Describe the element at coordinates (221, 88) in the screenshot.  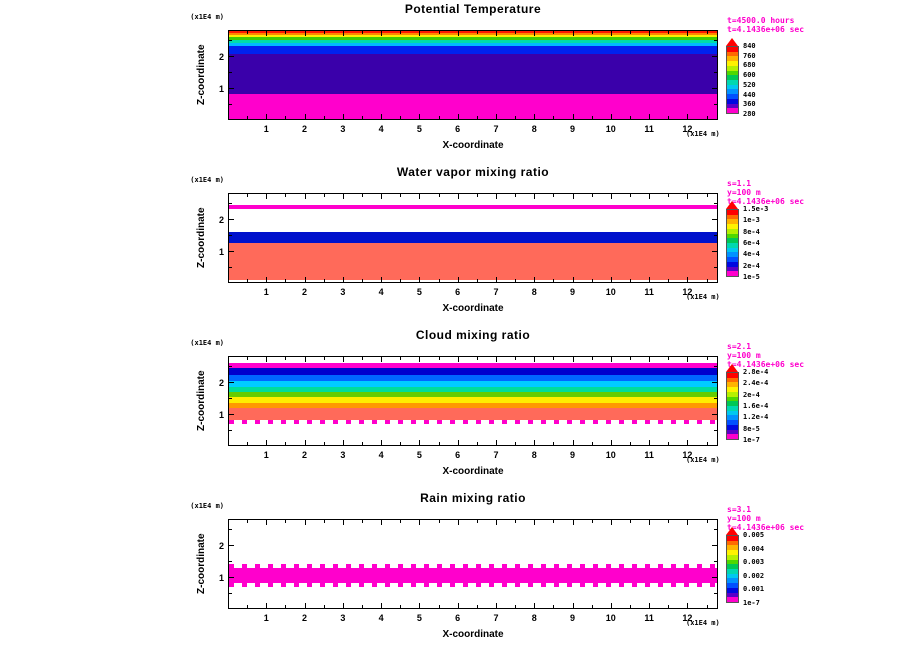
I see `y-tick-label: 1` at that location.